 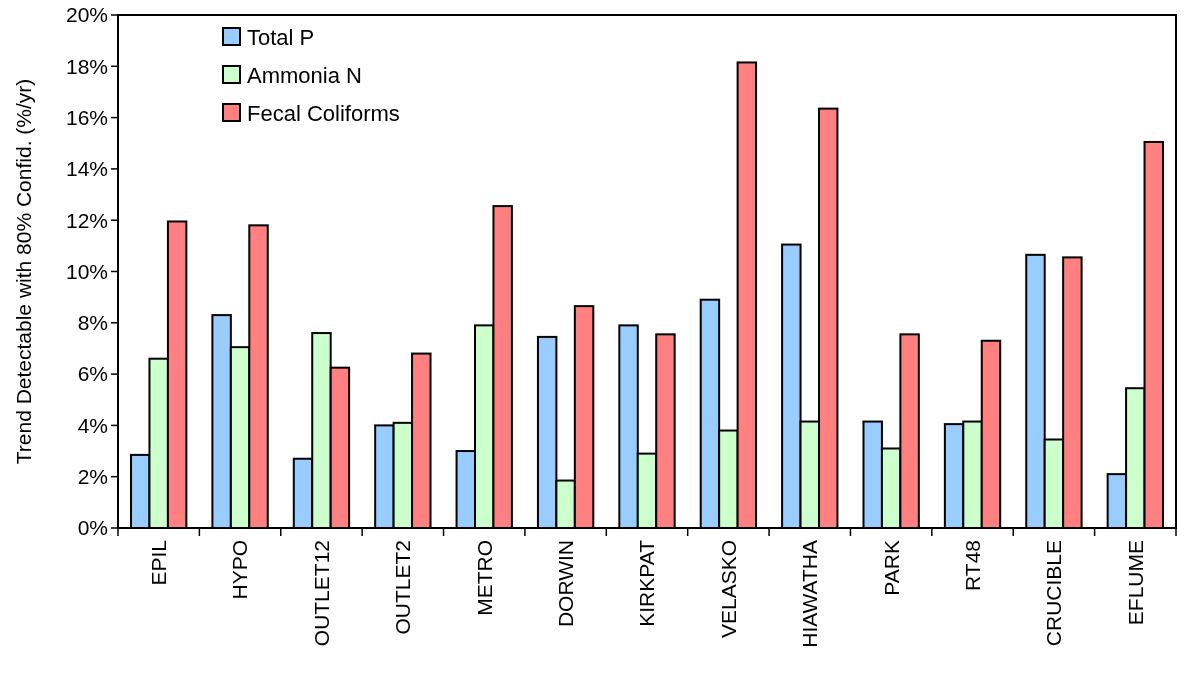 I want to click on legend-label: Ammonia N, so click(x=304, y=75).